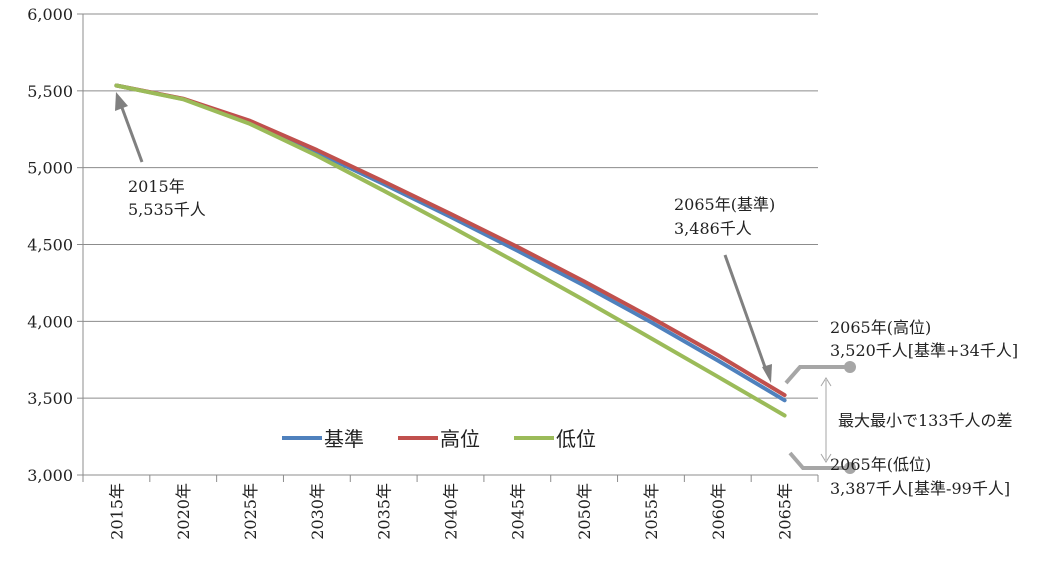 The height and width of the screenshot is (562, 1062). Describe the element at coordinates (724, 204) in the screenshot. I see `base-label-year: 2065年(基準)` at that location.